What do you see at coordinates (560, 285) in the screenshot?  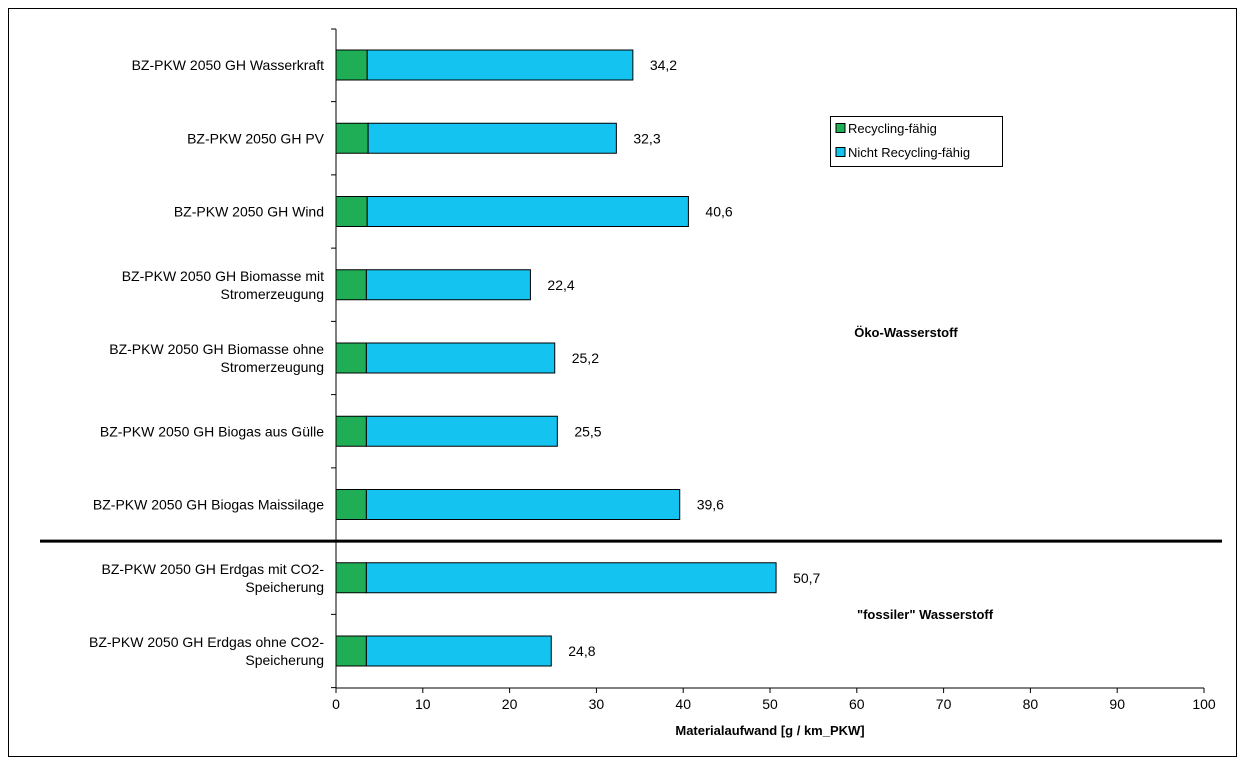 I see `data-label: 22,4` at bounding box center [560, 285].